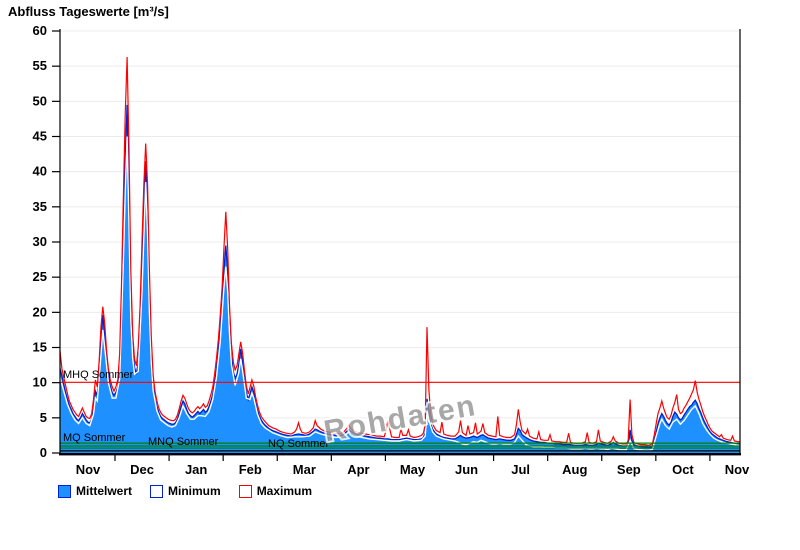 This screenshot has width=800, height=550. What do you see at coordinates (98, 375) in the screenshot?
I see `reference-label: MHQ Sommer` at bounding box center [98, 375].